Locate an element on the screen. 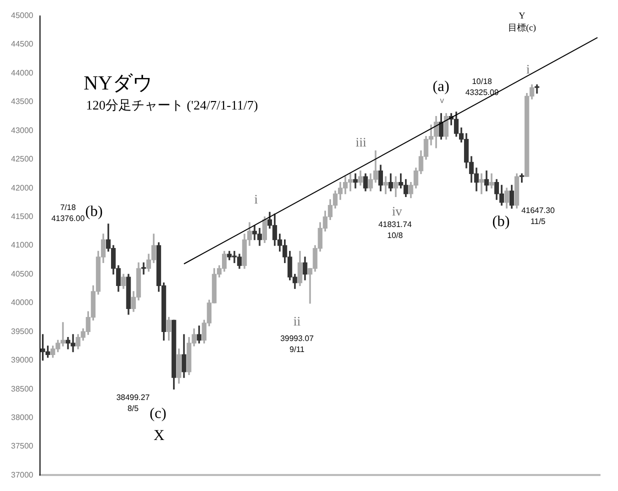  annotation: iii is located at coordinates (361, 142).